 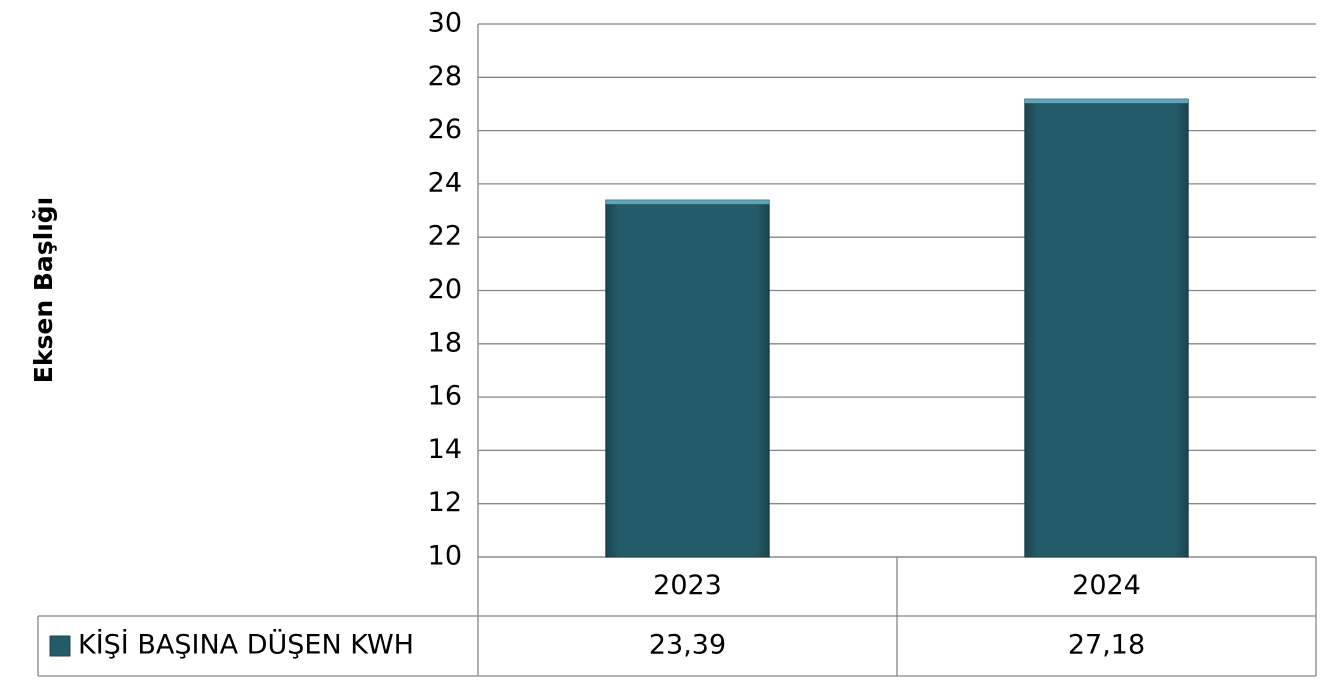 I want to click on y-tick-label: 28, so click(x=445, y=76).